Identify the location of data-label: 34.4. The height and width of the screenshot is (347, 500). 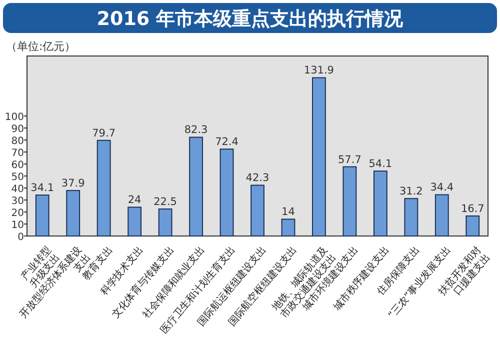
(442, 188).